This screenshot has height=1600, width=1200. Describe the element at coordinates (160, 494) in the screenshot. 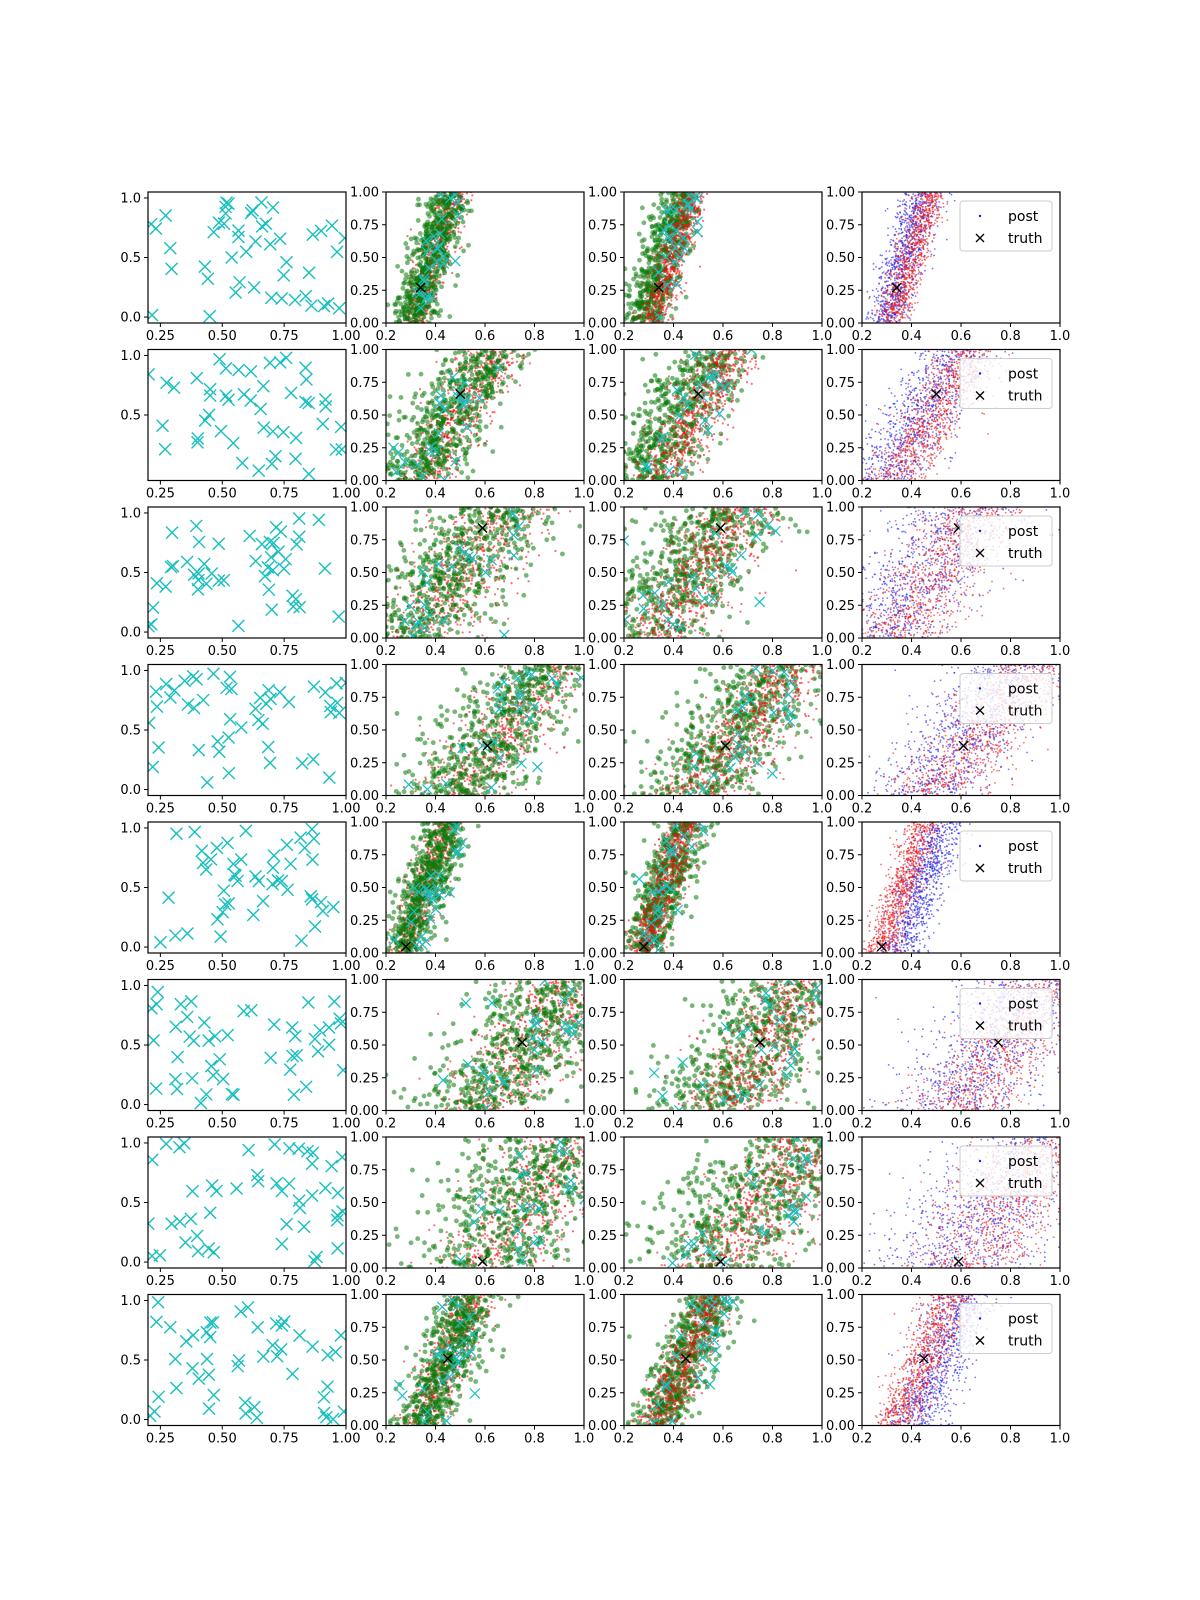

I see `x-tick-label: 0.25` at that location.